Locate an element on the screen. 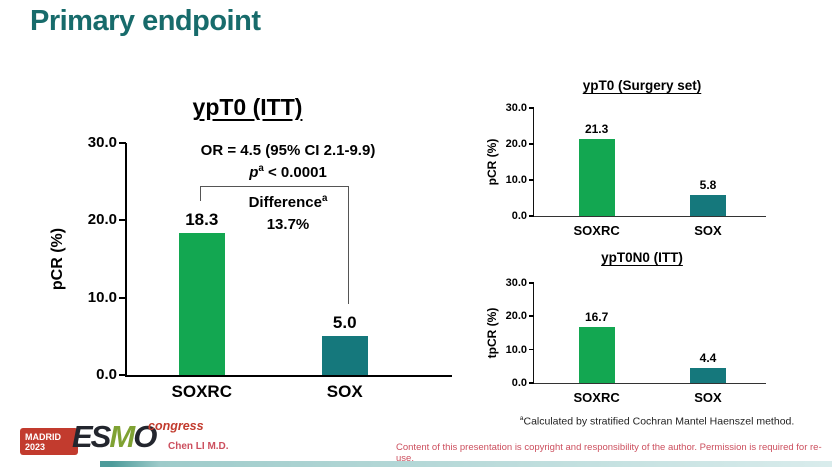 This screenshot has width=832, height=468. y-axis-label: pCR (%) is located at coordinates (57, 259).